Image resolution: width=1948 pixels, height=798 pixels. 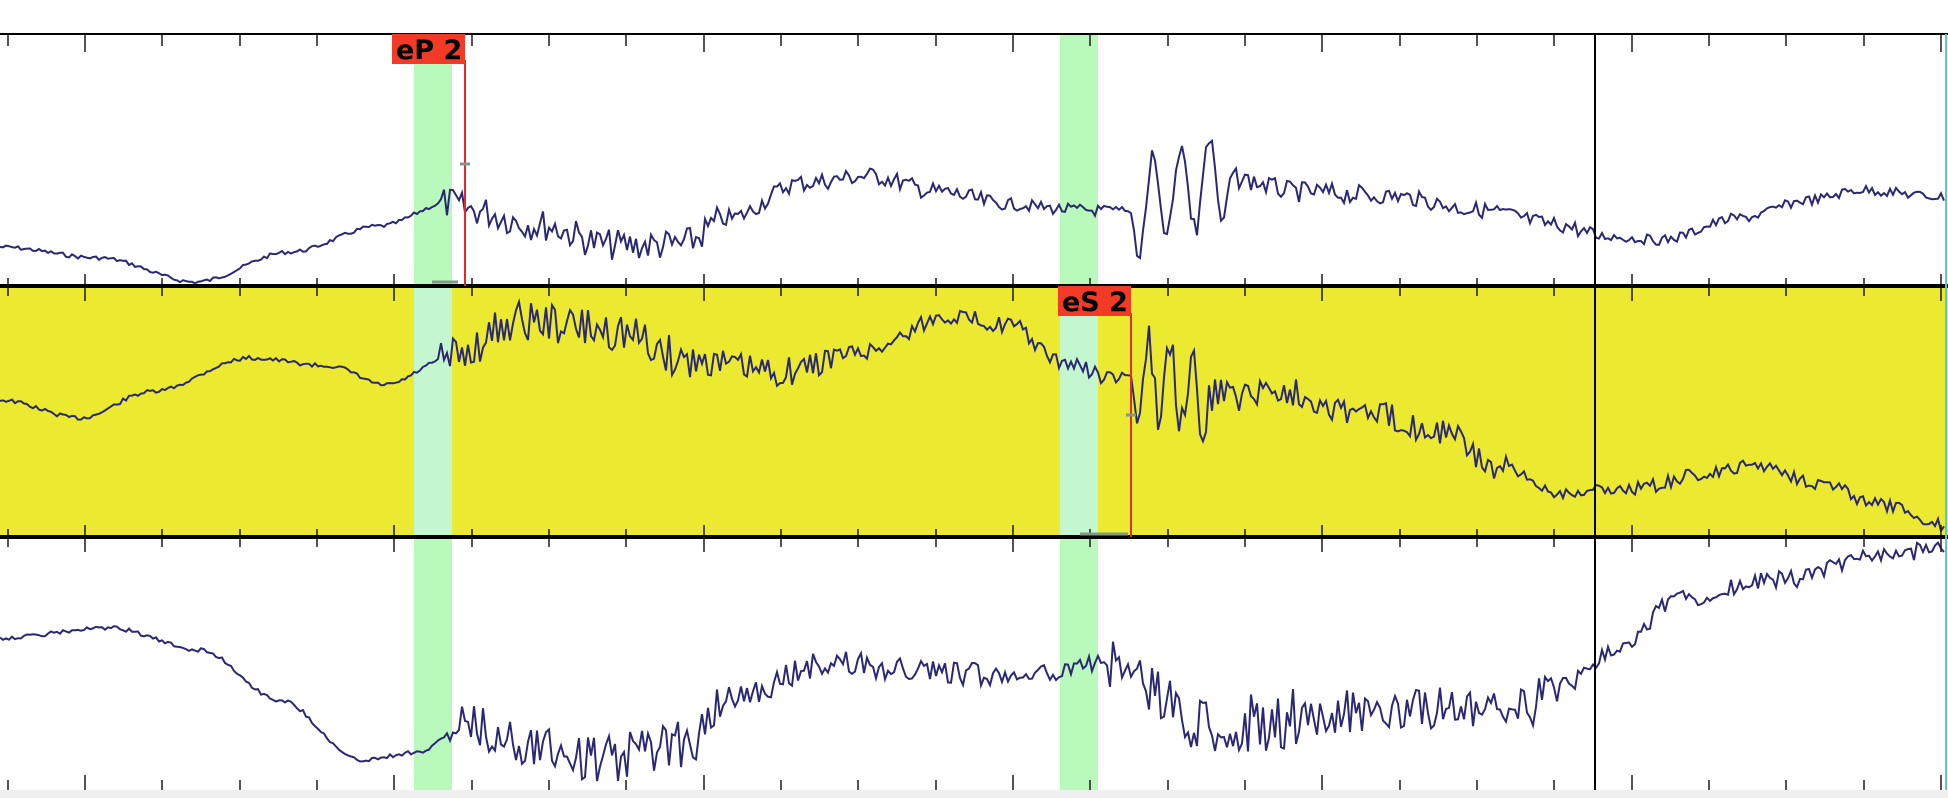 I want to click on pick-marker-s: eS 2, so click(x=1097, y=411).